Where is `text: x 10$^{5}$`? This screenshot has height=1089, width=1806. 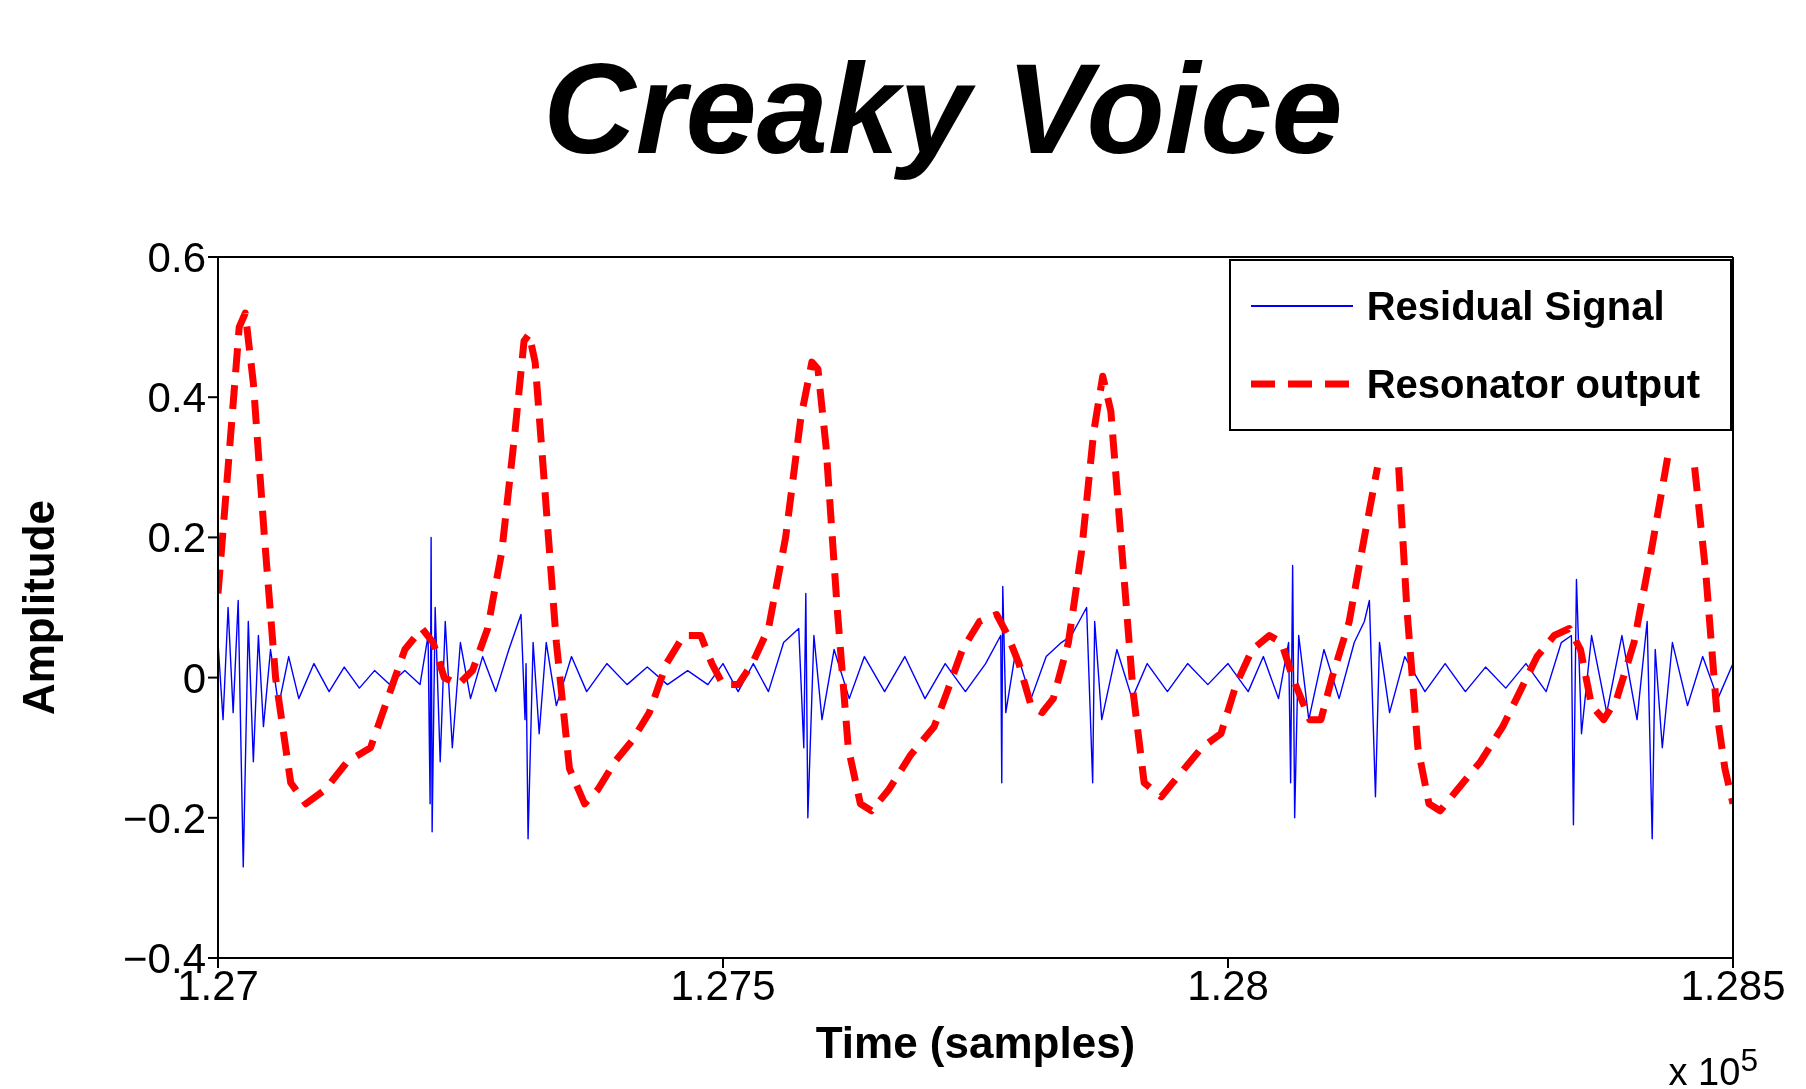
text: x 10$^{5}$ is located at coordinates (1713, 1065).